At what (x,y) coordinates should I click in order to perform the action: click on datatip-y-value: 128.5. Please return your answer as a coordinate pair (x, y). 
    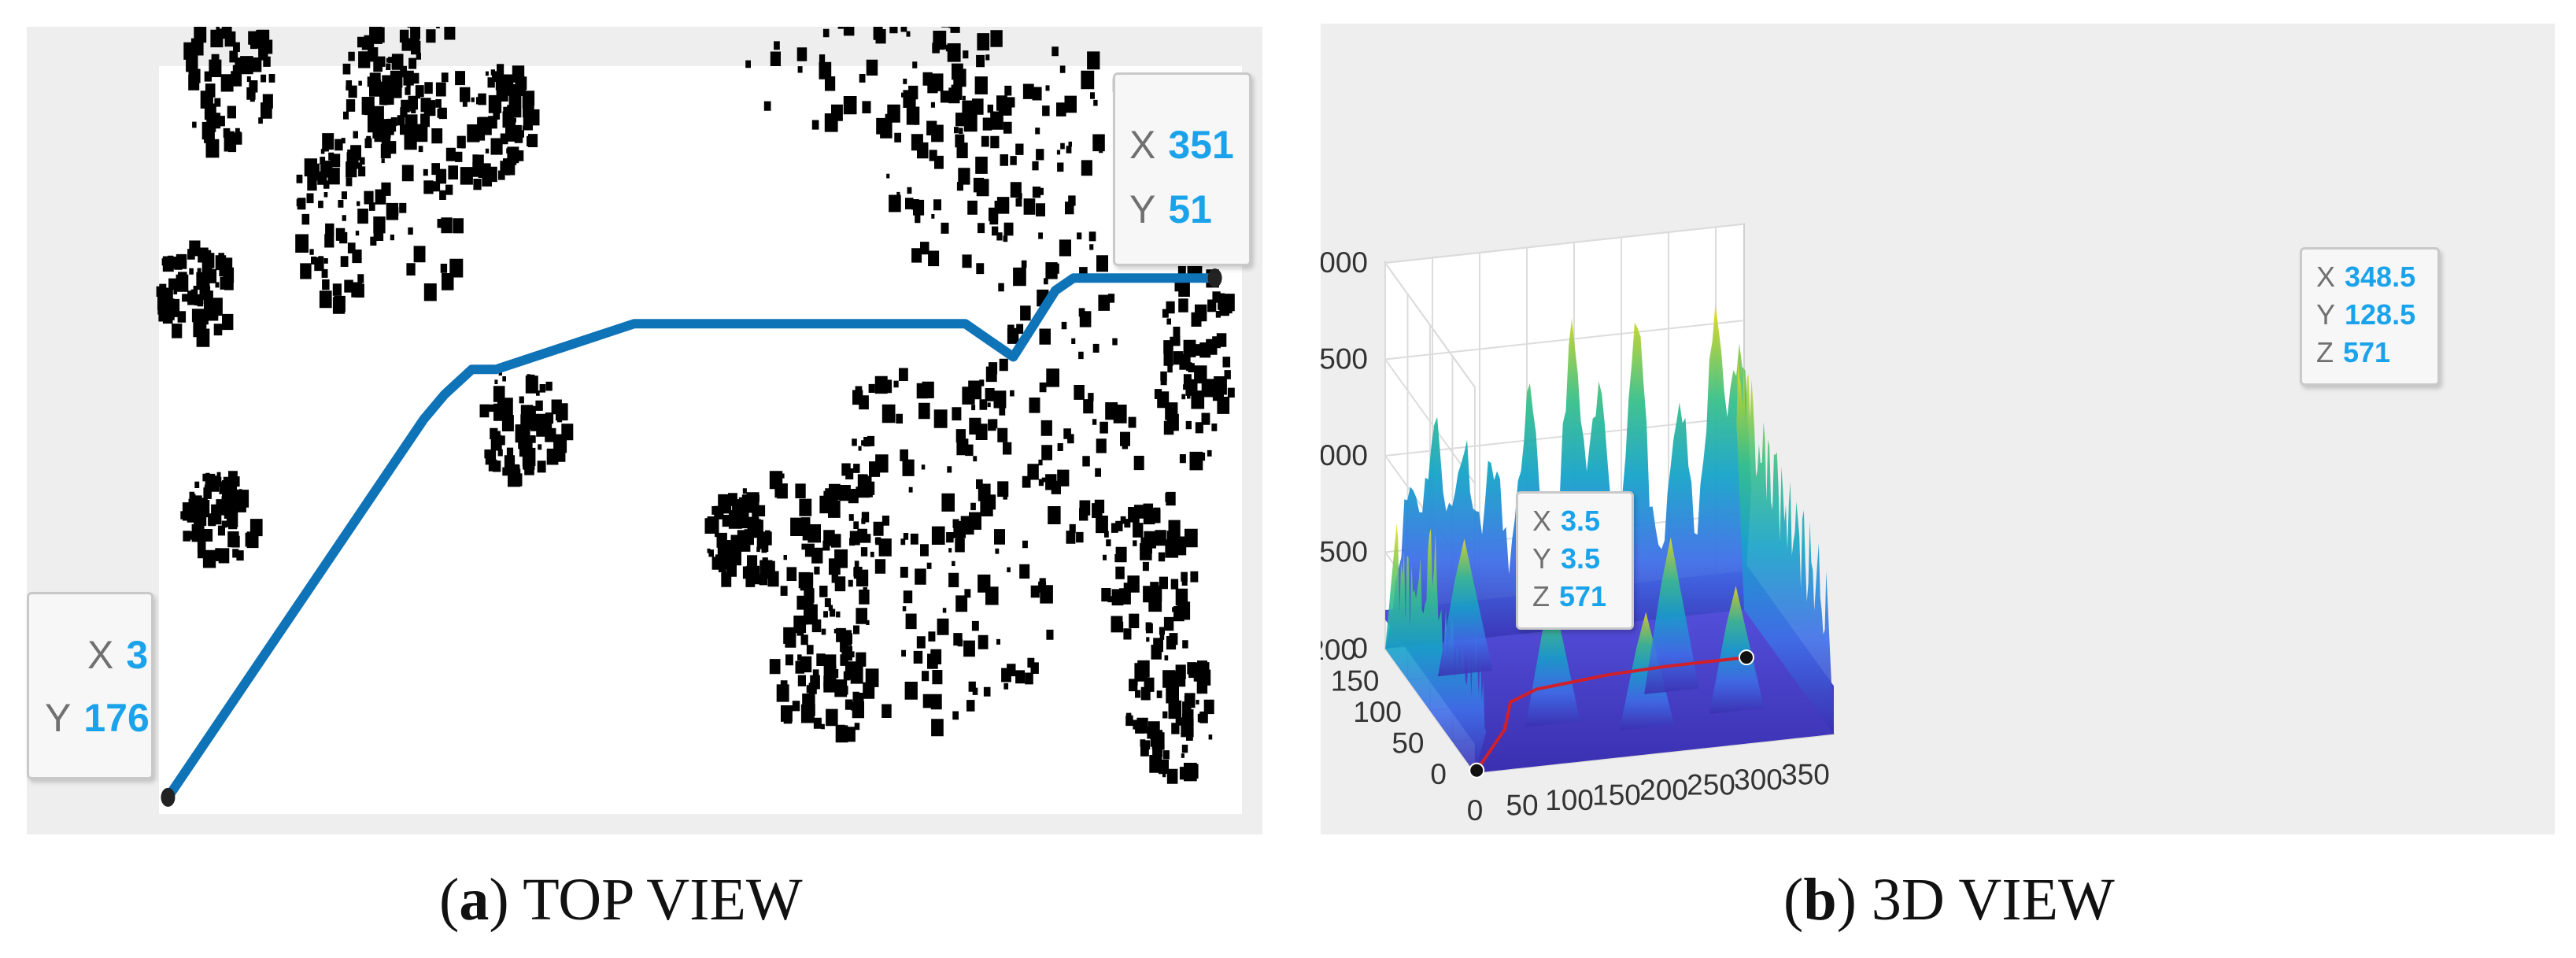
    Looking at the image, I should click on (2380, 314).